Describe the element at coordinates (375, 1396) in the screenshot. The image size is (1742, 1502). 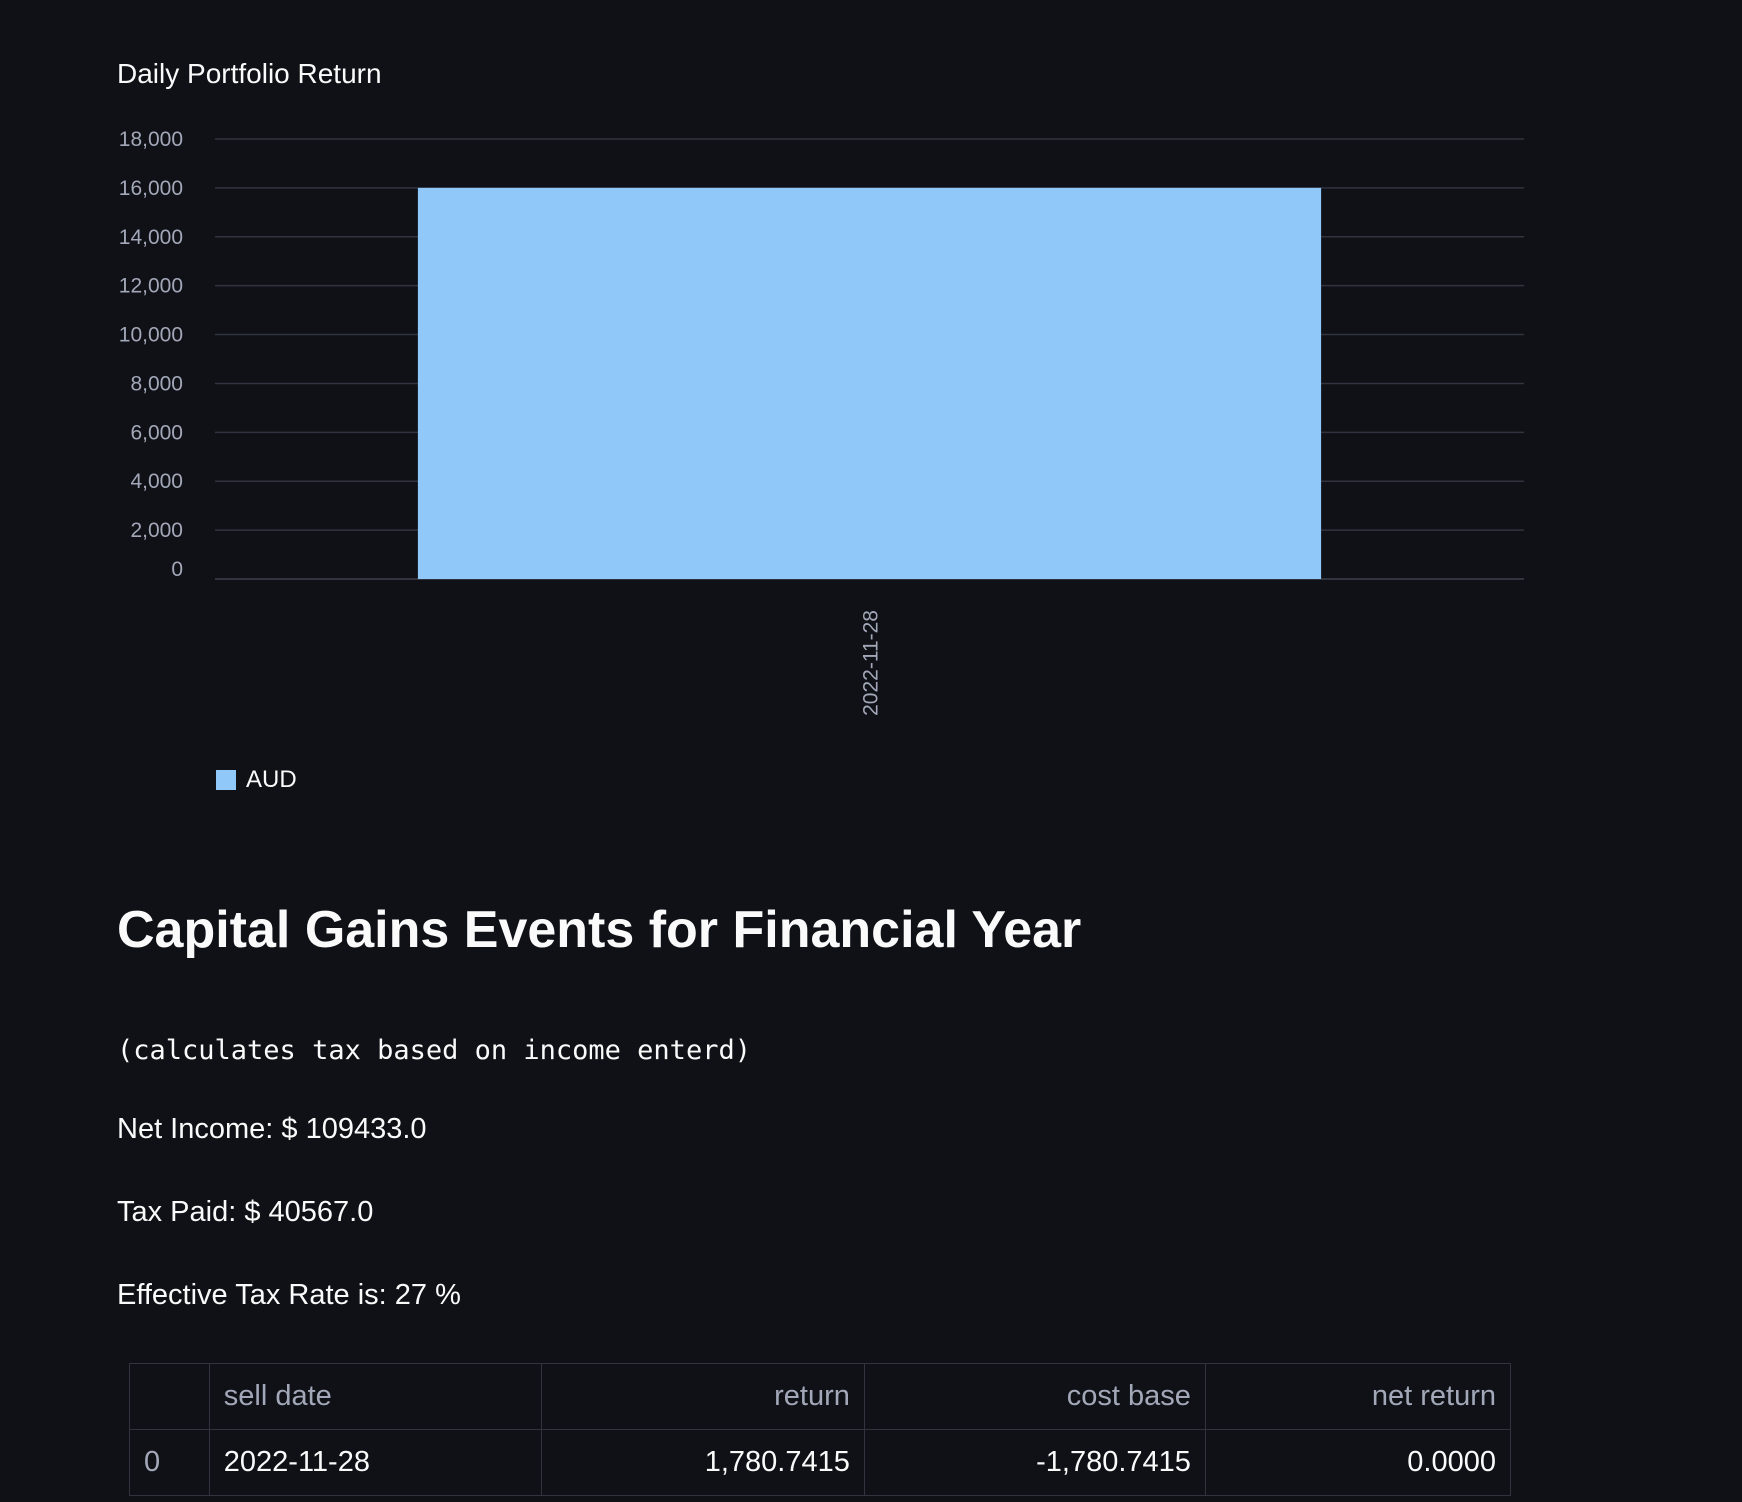
I see `header-sell-date: sell date` at that location.